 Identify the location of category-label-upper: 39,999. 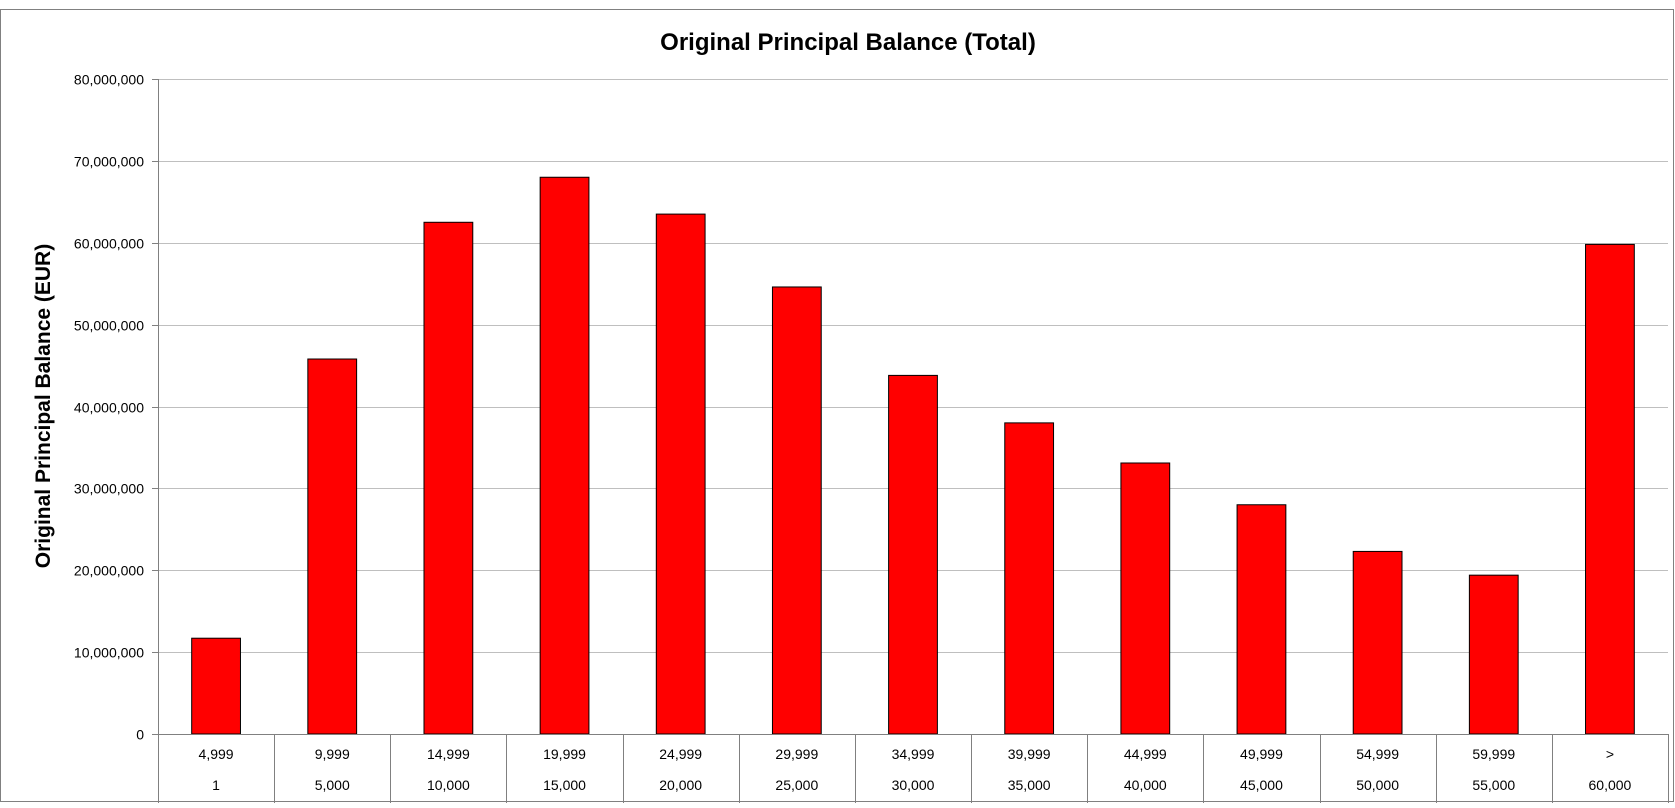
(1029, 754).